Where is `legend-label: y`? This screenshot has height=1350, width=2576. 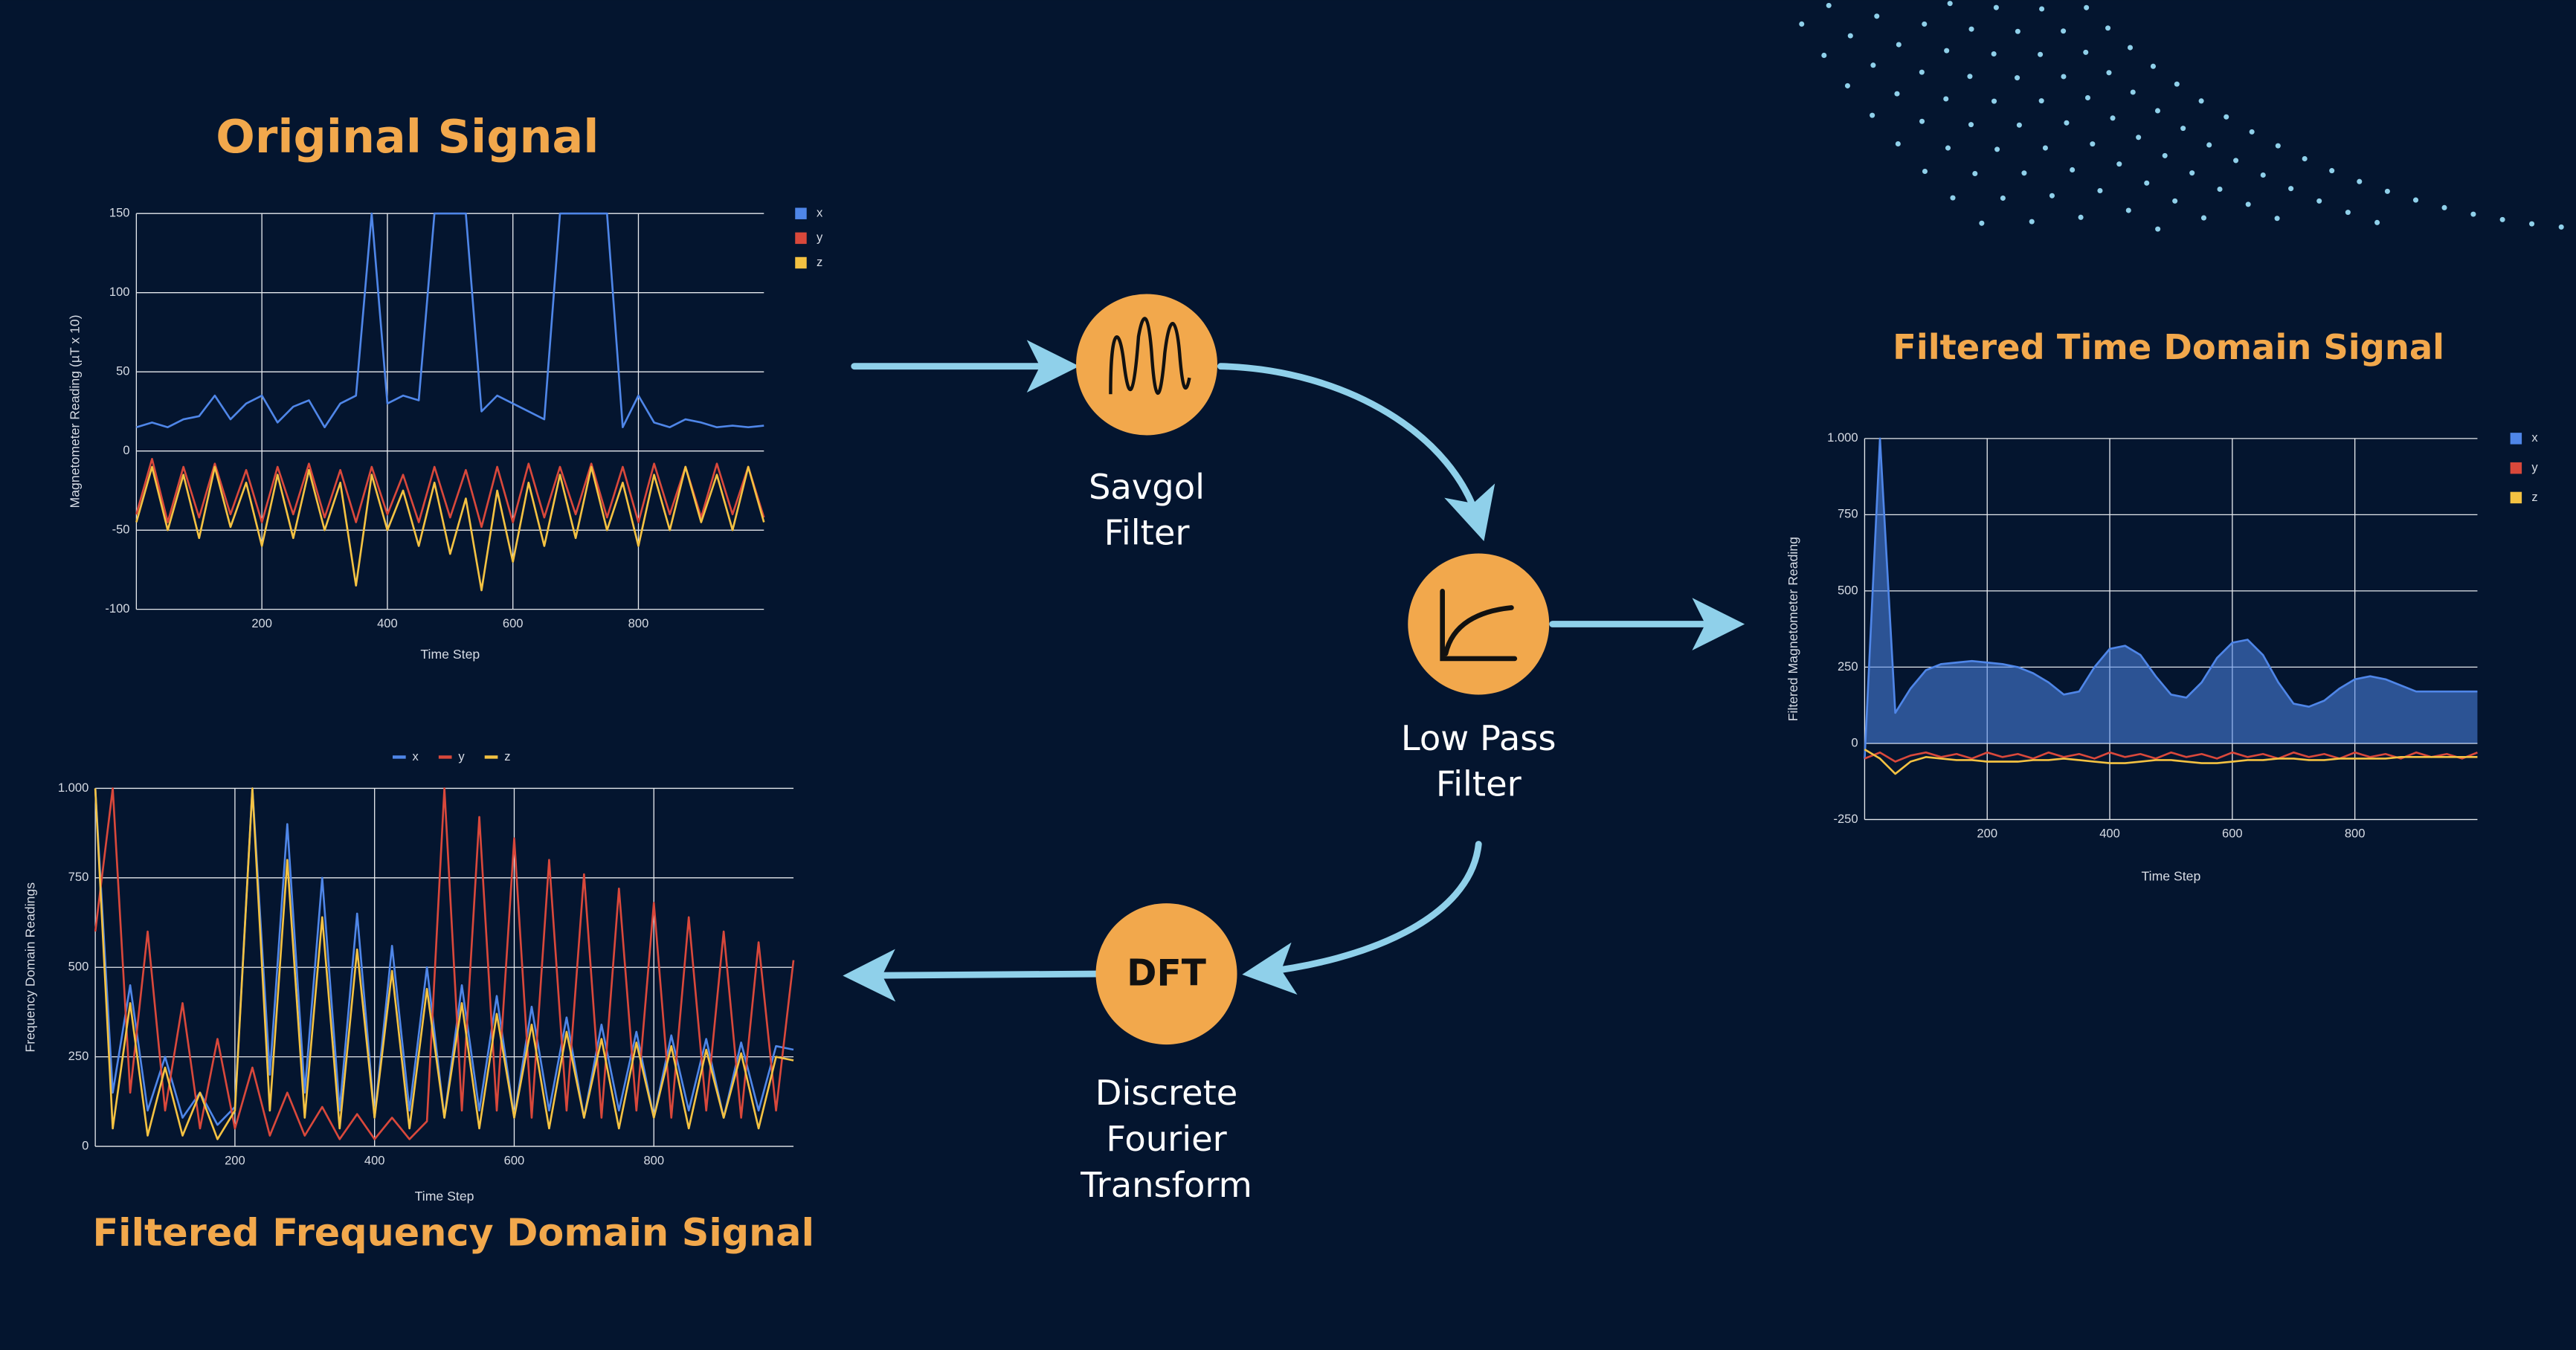
legend-label: y is located at coordinates (2534, 467).